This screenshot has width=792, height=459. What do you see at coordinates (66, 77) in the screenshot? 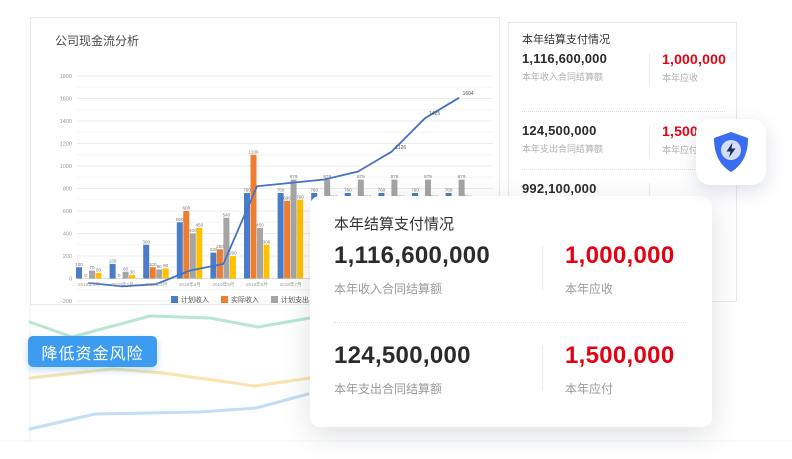
I see `y-axis-tick: 1800` at bounding box center [66, 77].